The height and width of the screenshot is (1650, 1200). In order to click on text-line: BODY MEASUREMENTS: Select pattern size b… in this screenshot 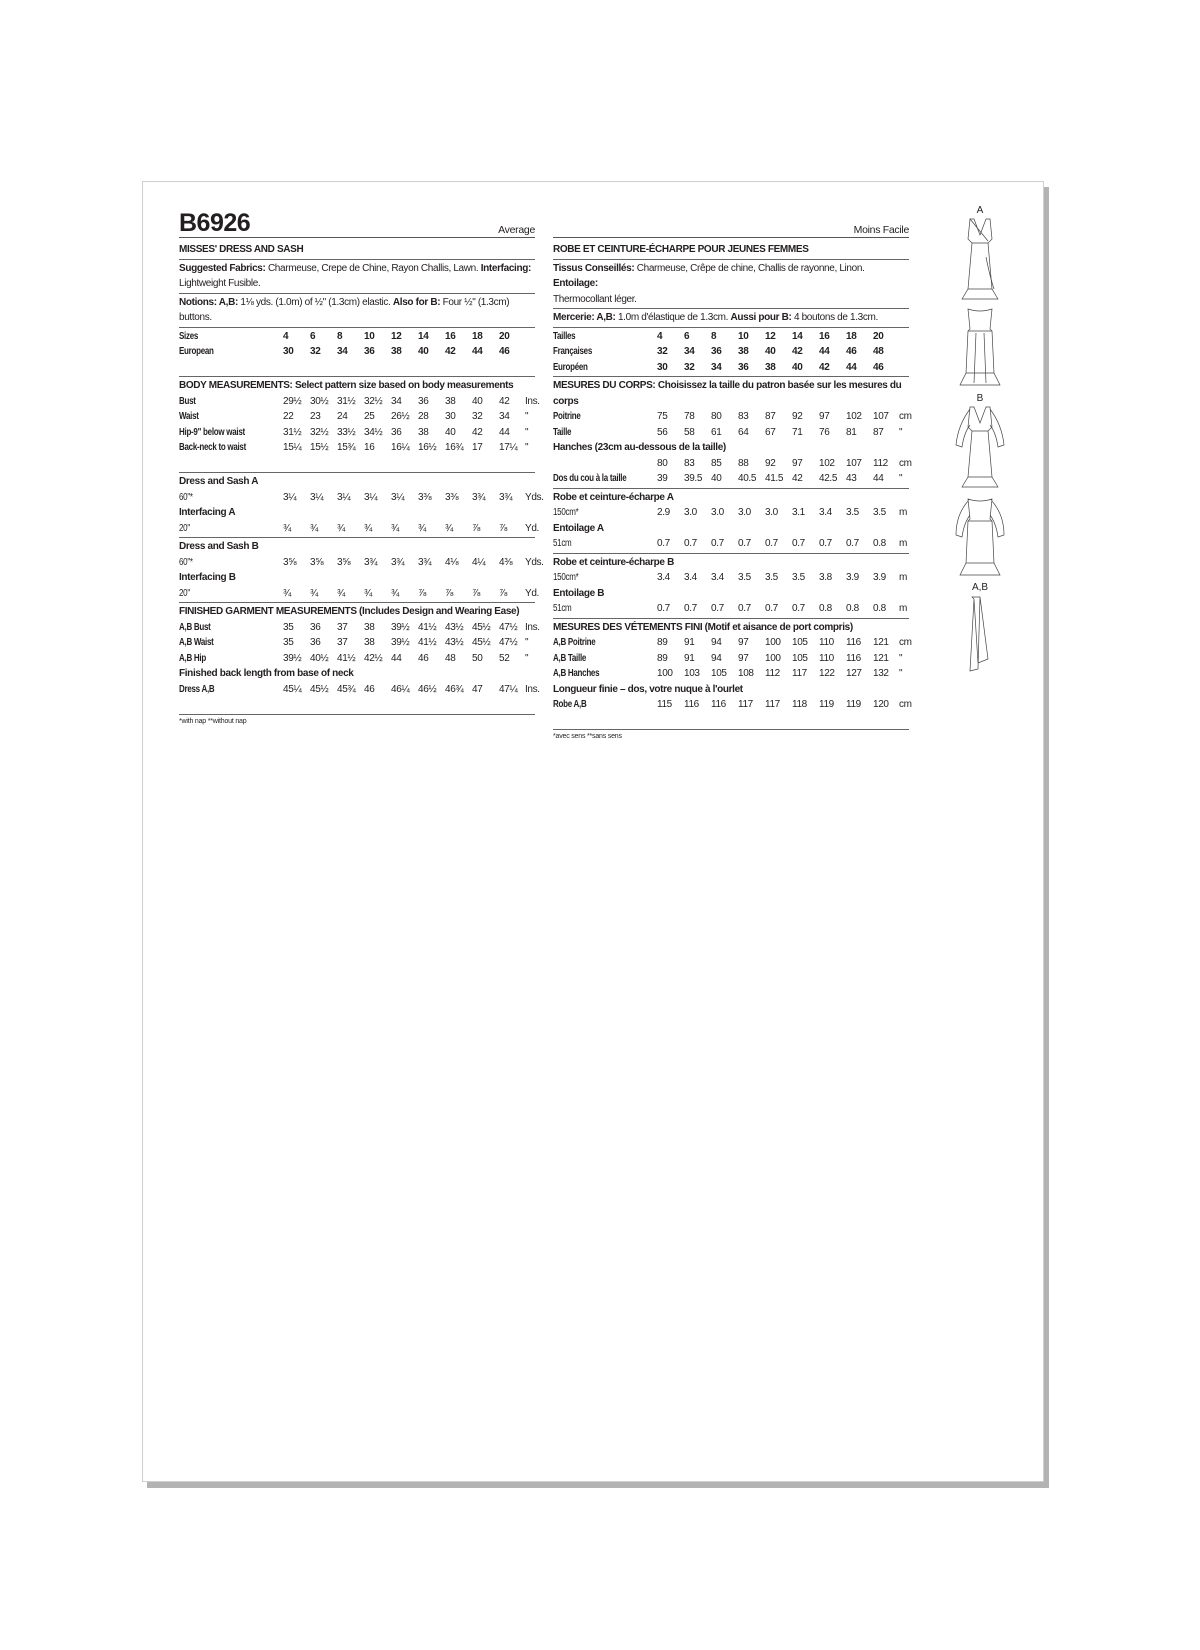, I will do `click(357, 386)`.